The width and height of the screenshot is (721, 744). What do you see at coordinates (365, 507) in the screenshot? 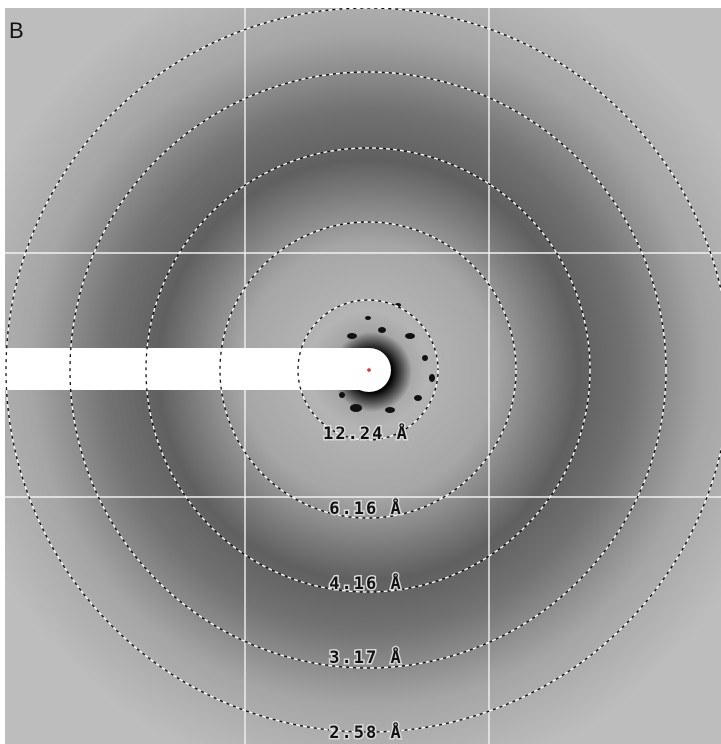
I see `ring-label: 6.16 Å` at bounding box center [365, 507].